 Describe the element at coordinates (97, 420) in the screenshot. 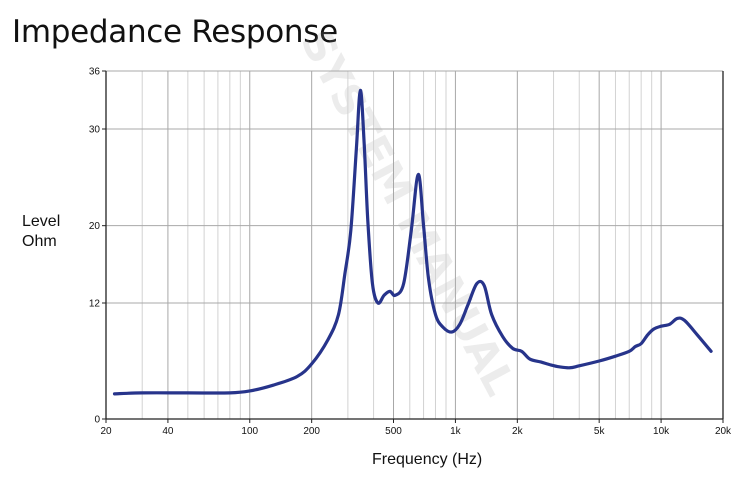

I see `y-tick-label: 0` at that location.